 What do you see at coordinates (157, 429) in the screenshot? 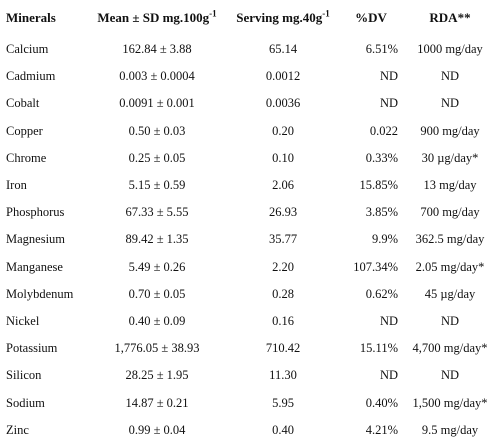
I see `cell-mean-sd: 0.99 ± 0.04` at bounding box center [157, 429].